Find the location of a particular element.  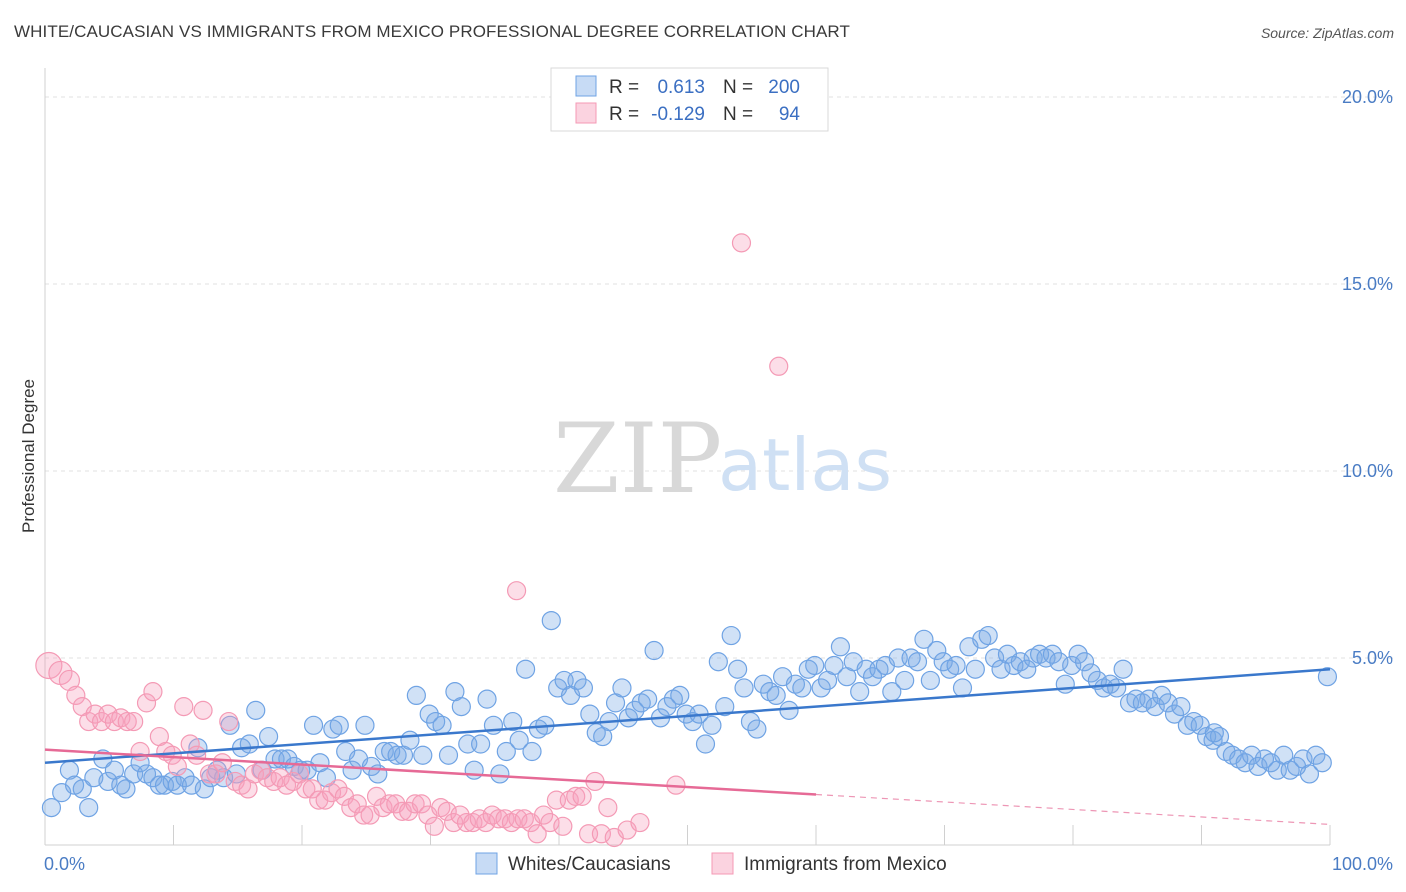

legend-swatch-blue is located at coordinates (586, 86).